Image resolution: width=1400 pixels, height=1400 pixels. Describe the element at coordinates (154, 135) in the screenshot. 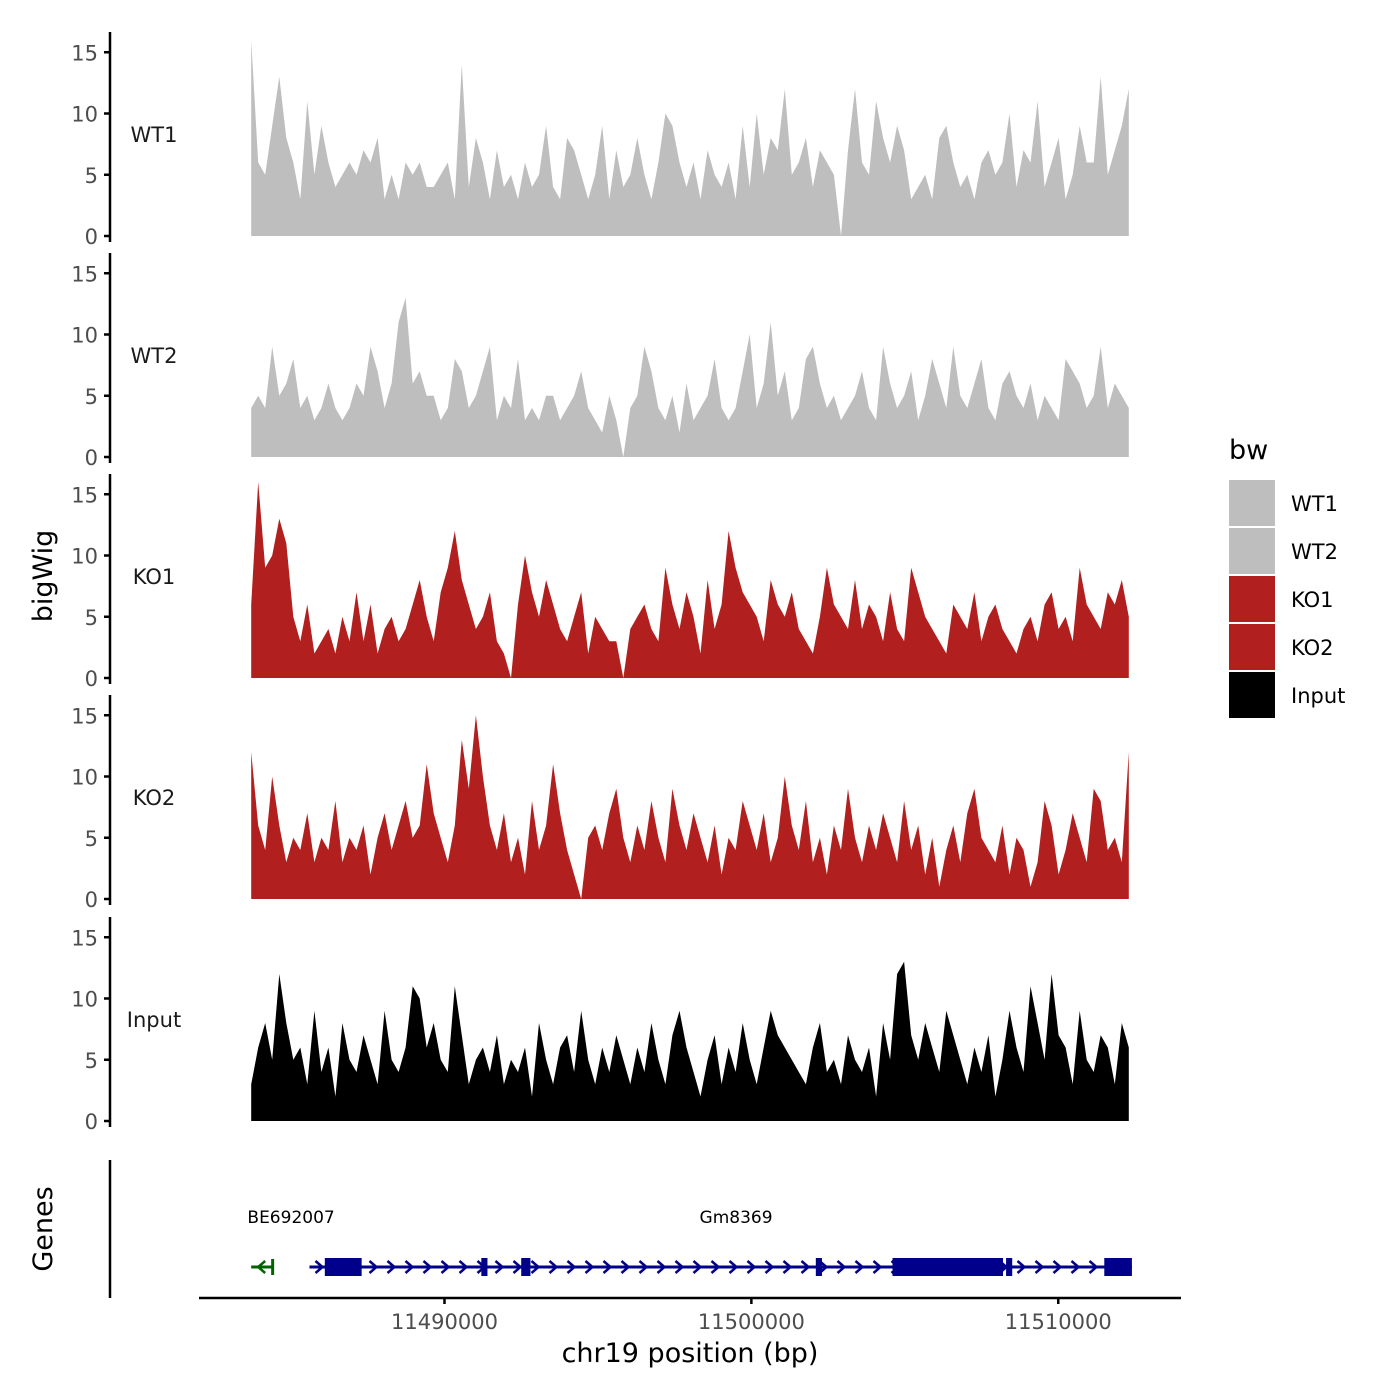

I see `track-label: WT1` at that location.